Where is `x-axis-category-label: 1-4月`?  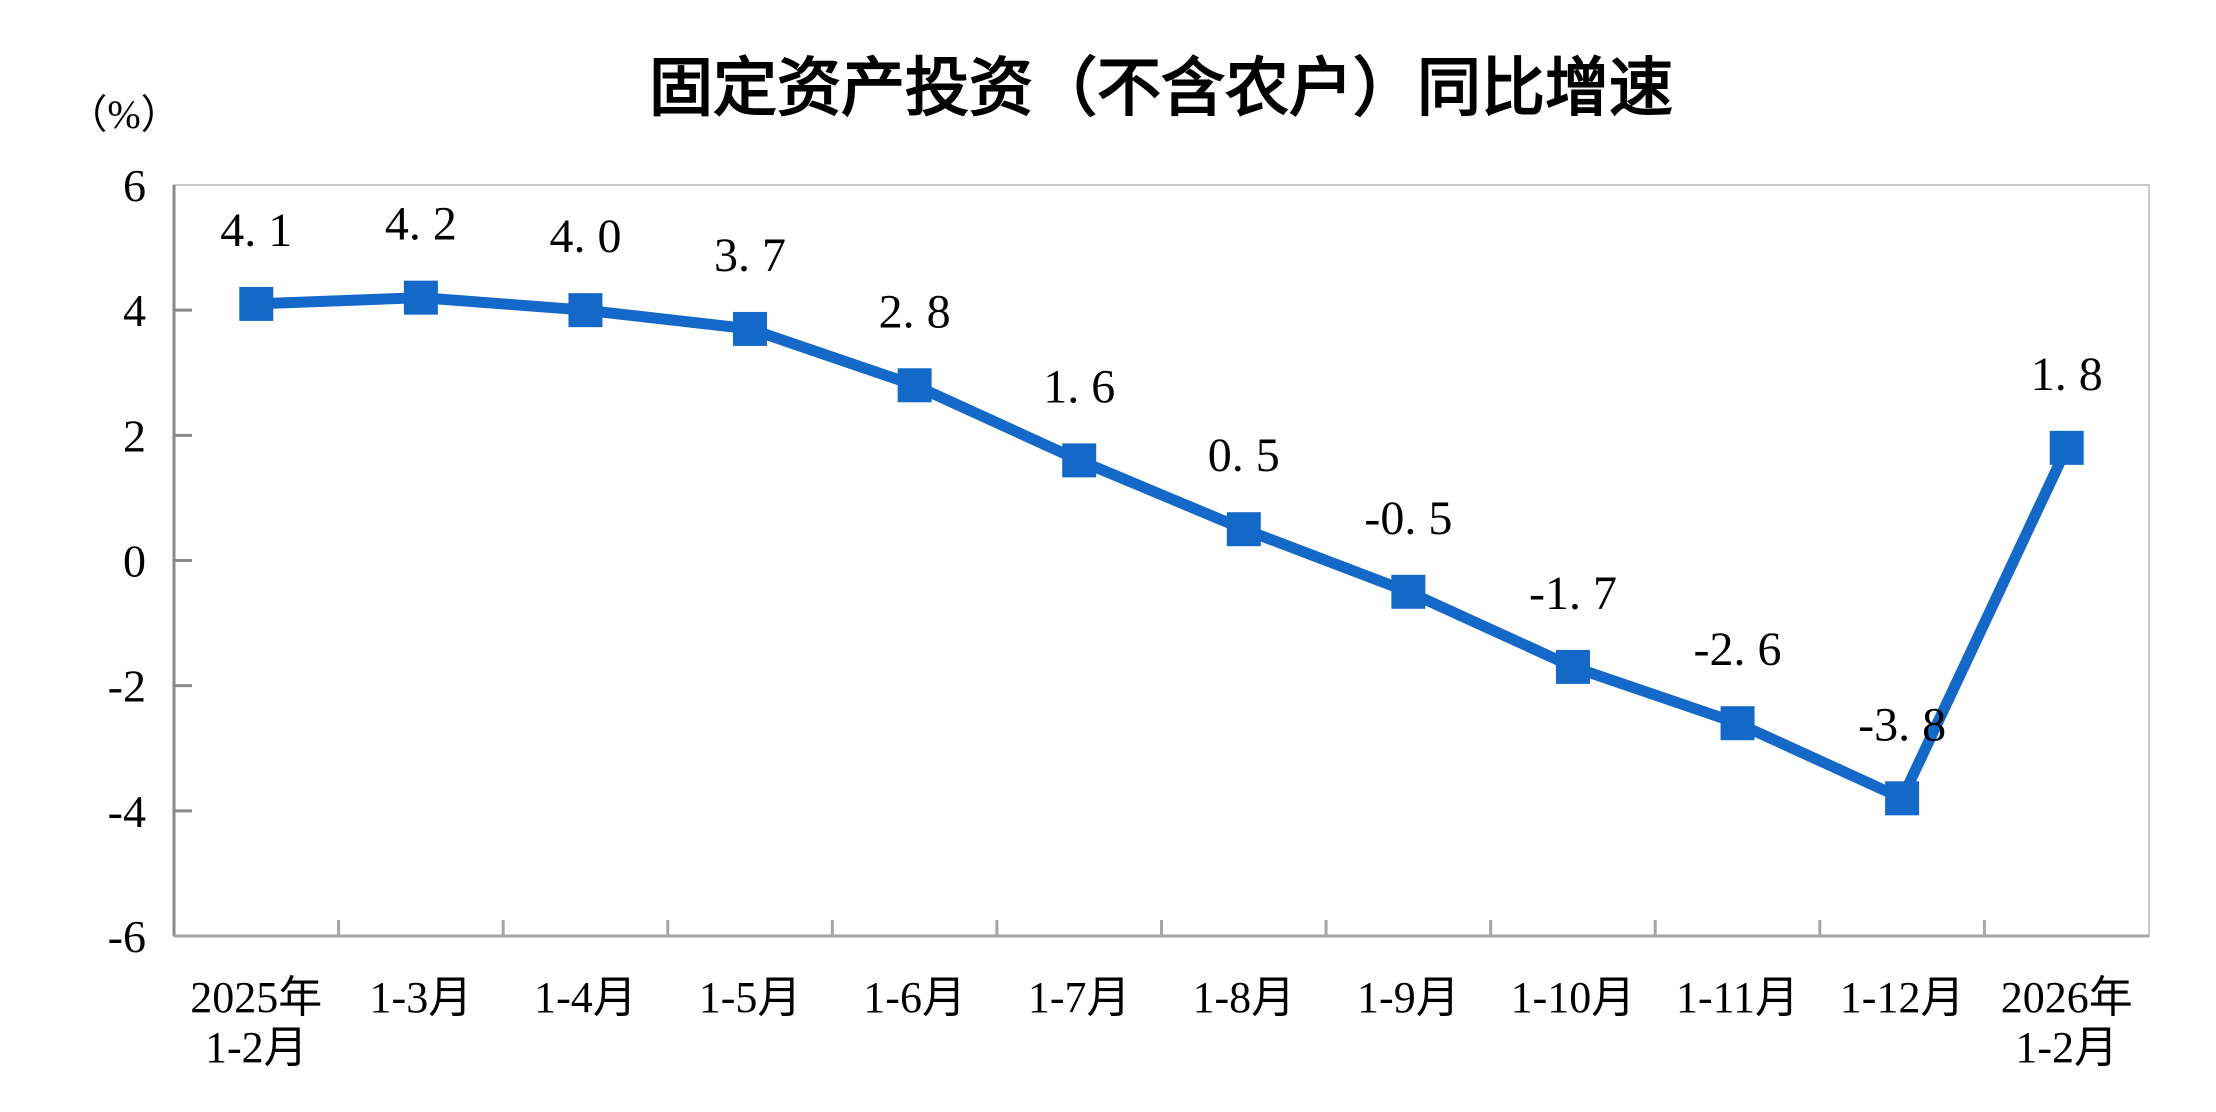
x-axis-category-label: 1-4月 is located at coordinates (585, 997).